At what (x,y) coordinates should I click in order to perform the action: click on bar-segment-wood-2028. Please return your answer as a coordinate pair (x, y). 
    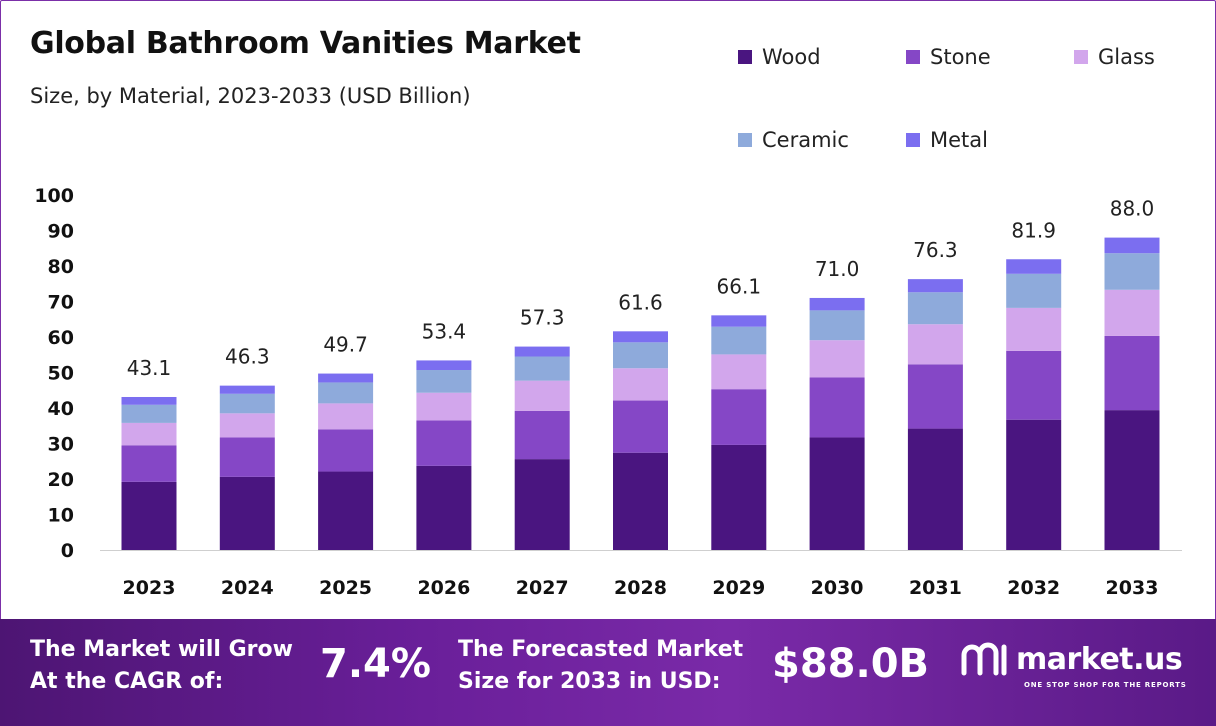
    Looking at the image, I should click on (640, 501).